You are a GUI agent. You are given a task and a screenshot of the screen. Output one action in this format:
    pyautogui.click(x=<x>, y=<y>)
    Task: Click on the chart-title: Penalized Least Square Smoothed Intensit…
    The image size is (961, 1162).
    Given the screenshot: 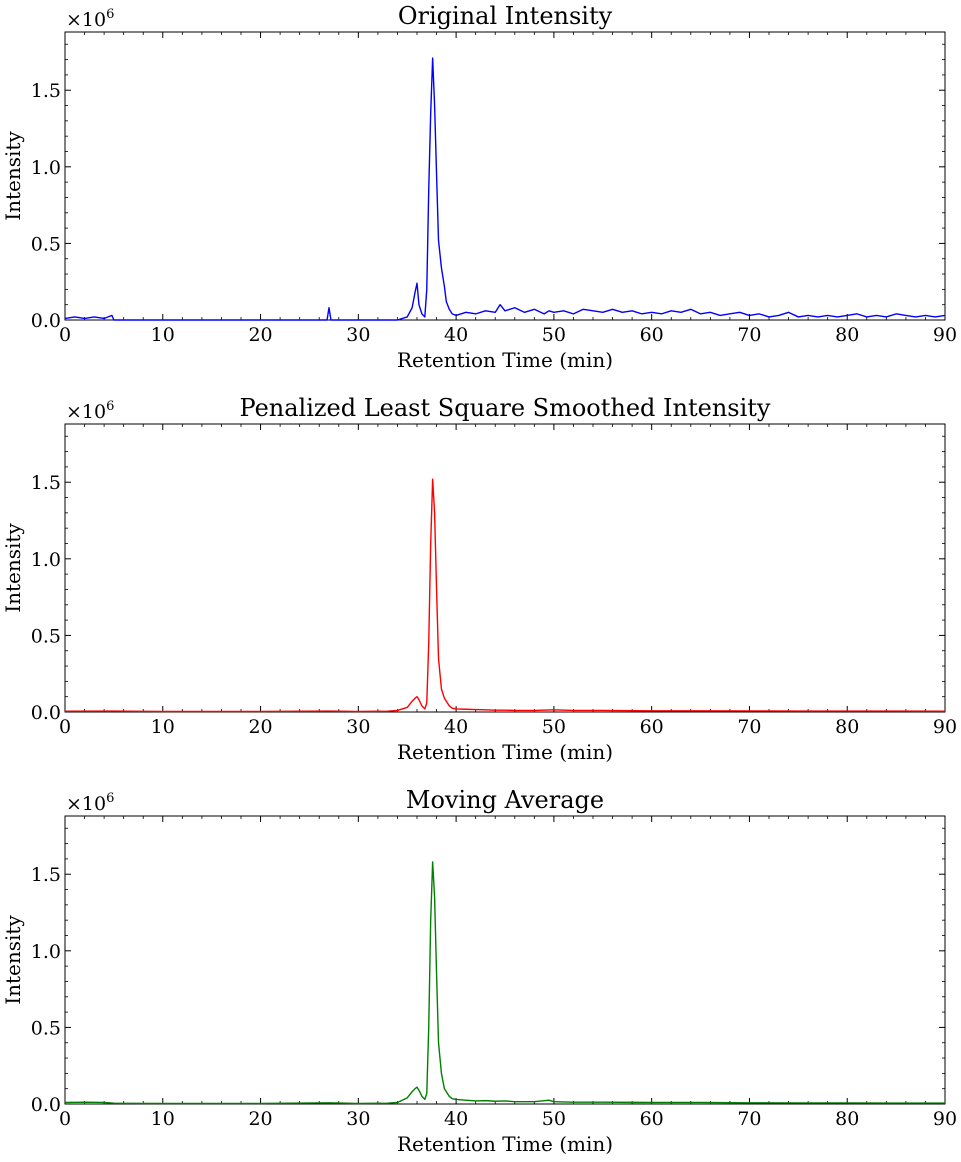 What is the action you would take?
    pyautogui.click(x=505, y=408)
    